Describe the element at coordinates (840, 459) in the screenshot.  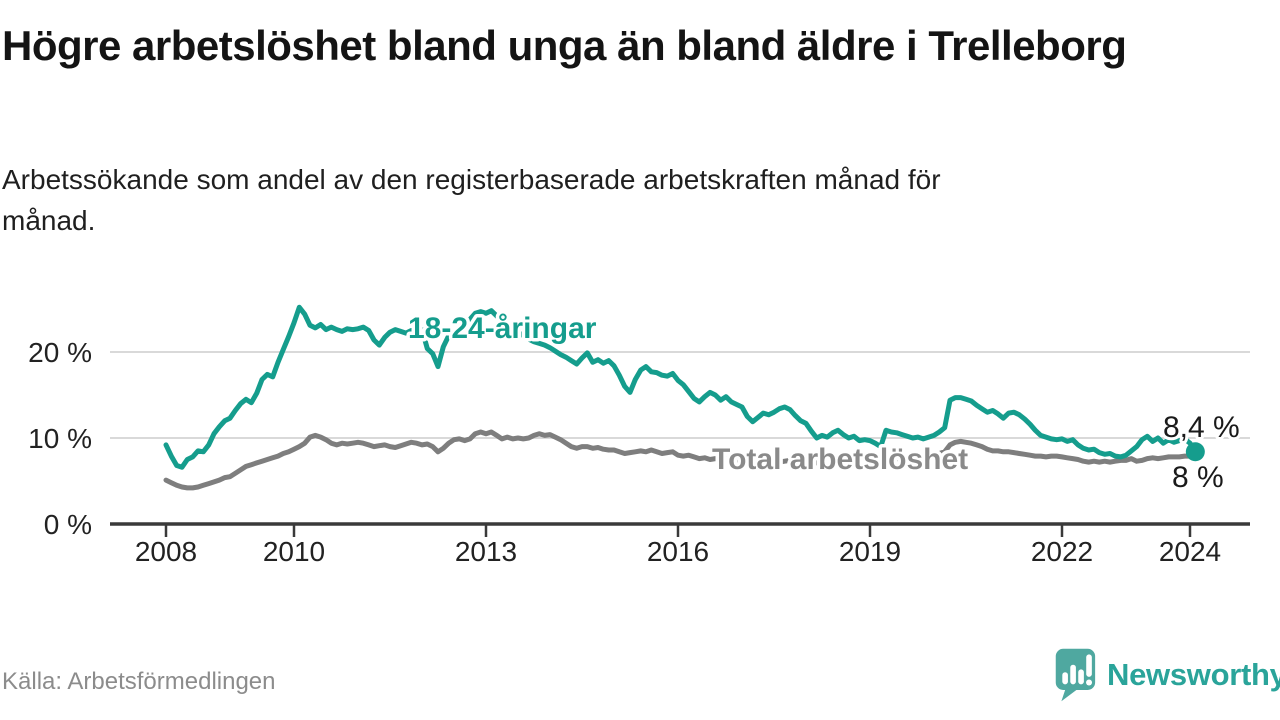
I see `total-series-label: Total arbetslöshet` at that location.